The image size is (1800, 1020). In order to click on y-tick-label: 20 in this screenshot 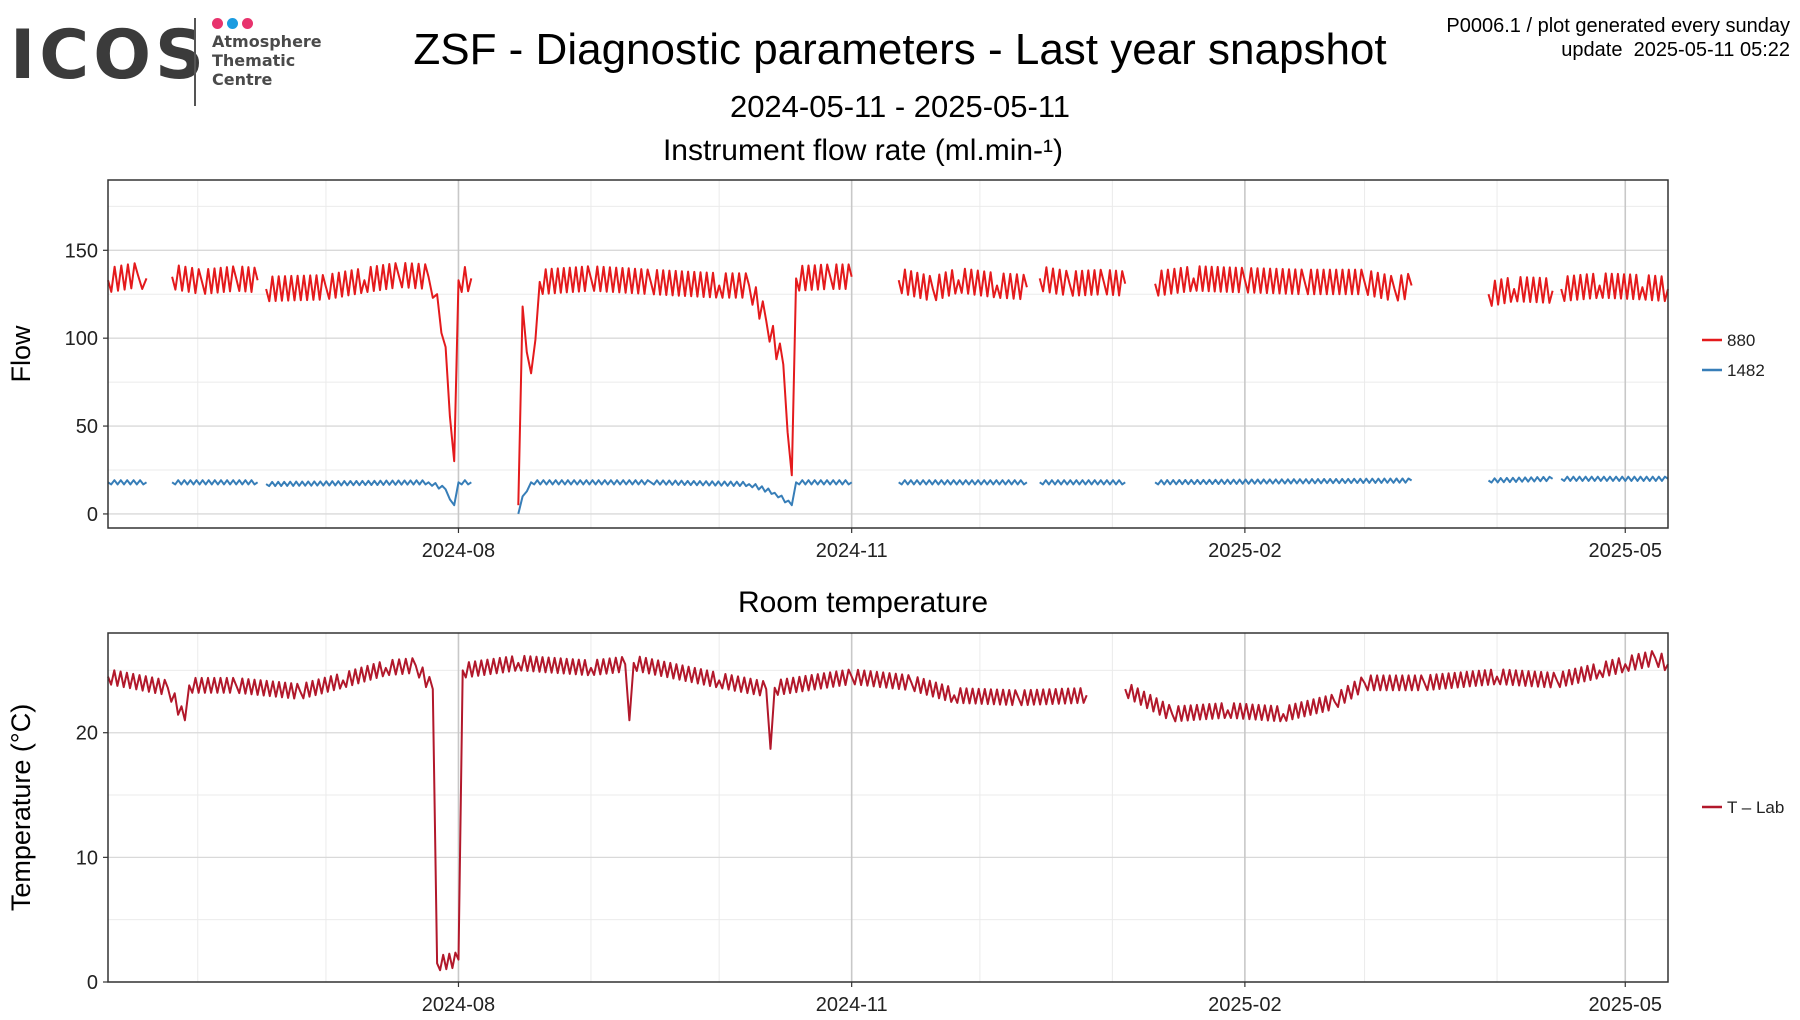, I will do `click(87, 734)`.